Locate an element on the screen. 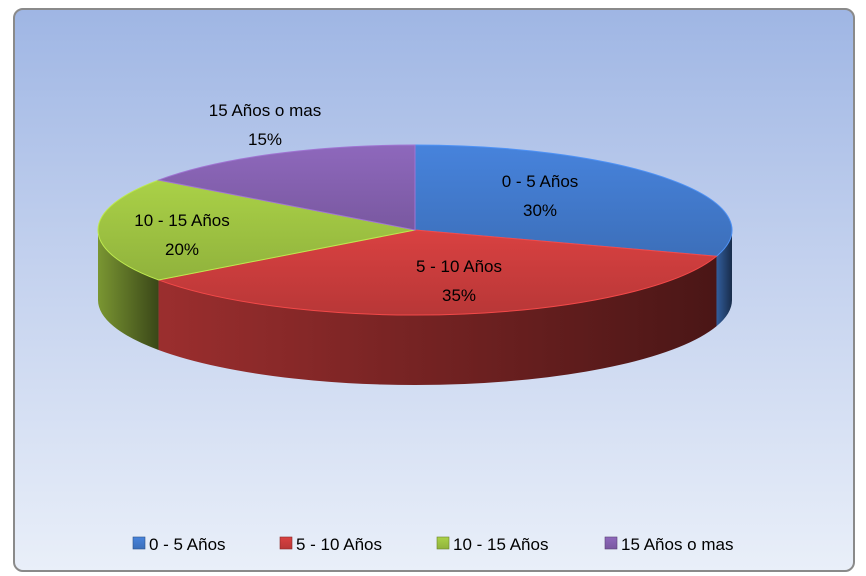 The height and width of the screenshot is (576, 866). slice-value-1: 35% is located at coordinates (459, 295).